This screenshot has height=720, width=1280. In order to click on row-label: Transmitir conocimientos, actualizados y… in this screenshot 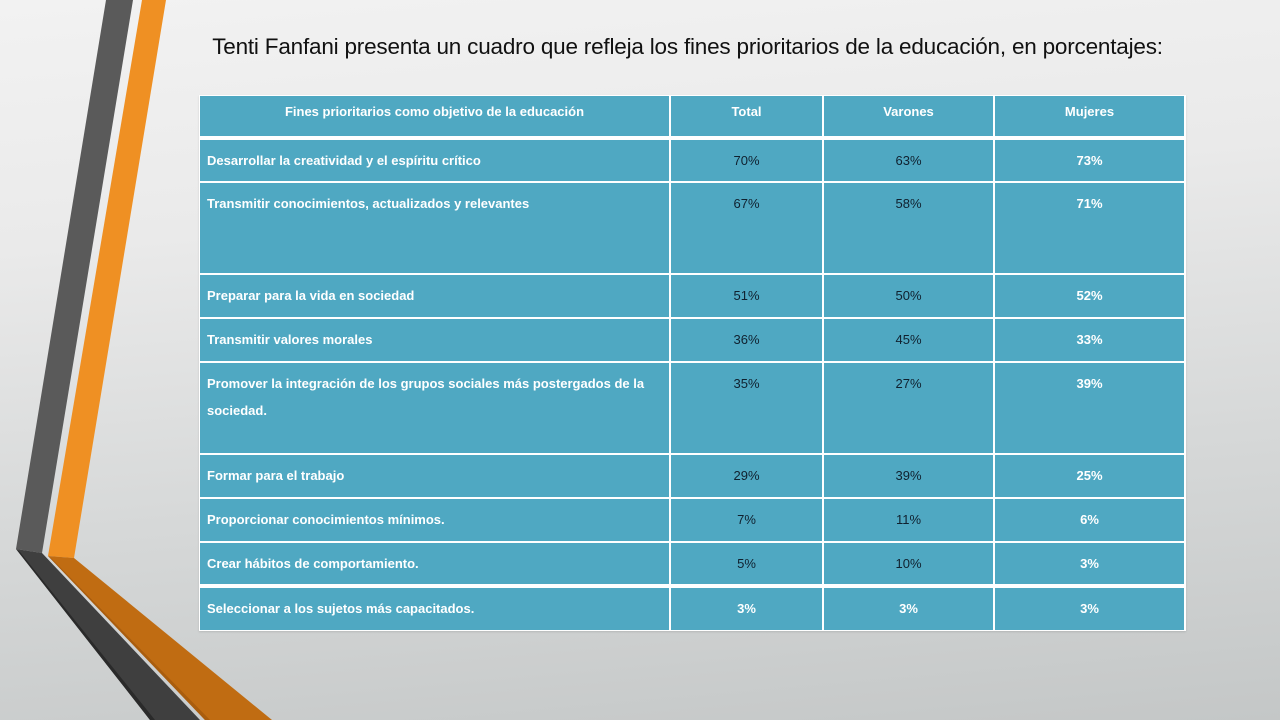, I will do `click(434, 228)`.